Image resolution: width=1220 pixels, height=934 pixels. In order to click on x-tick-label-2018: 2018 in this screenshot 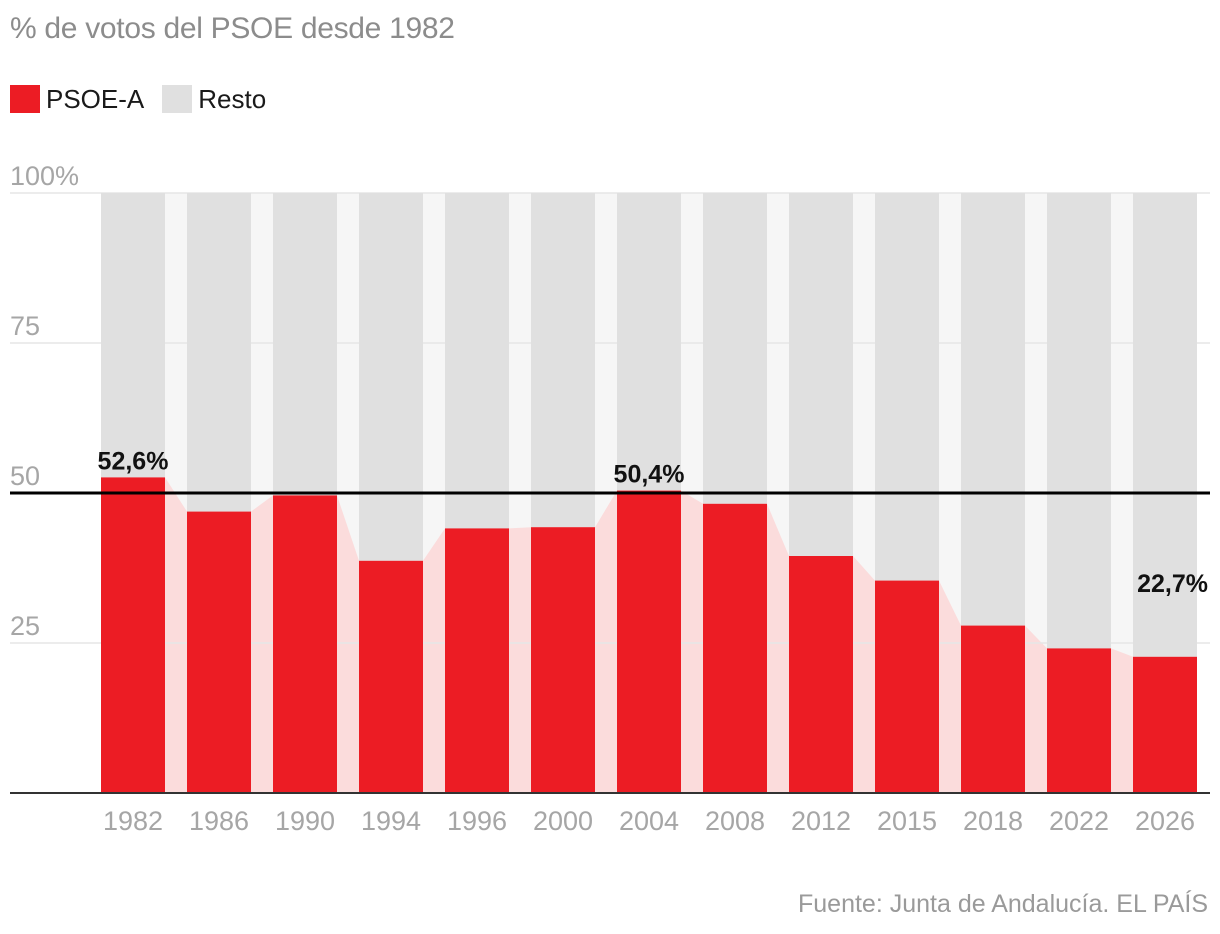, I will do `click(993, 821)`.